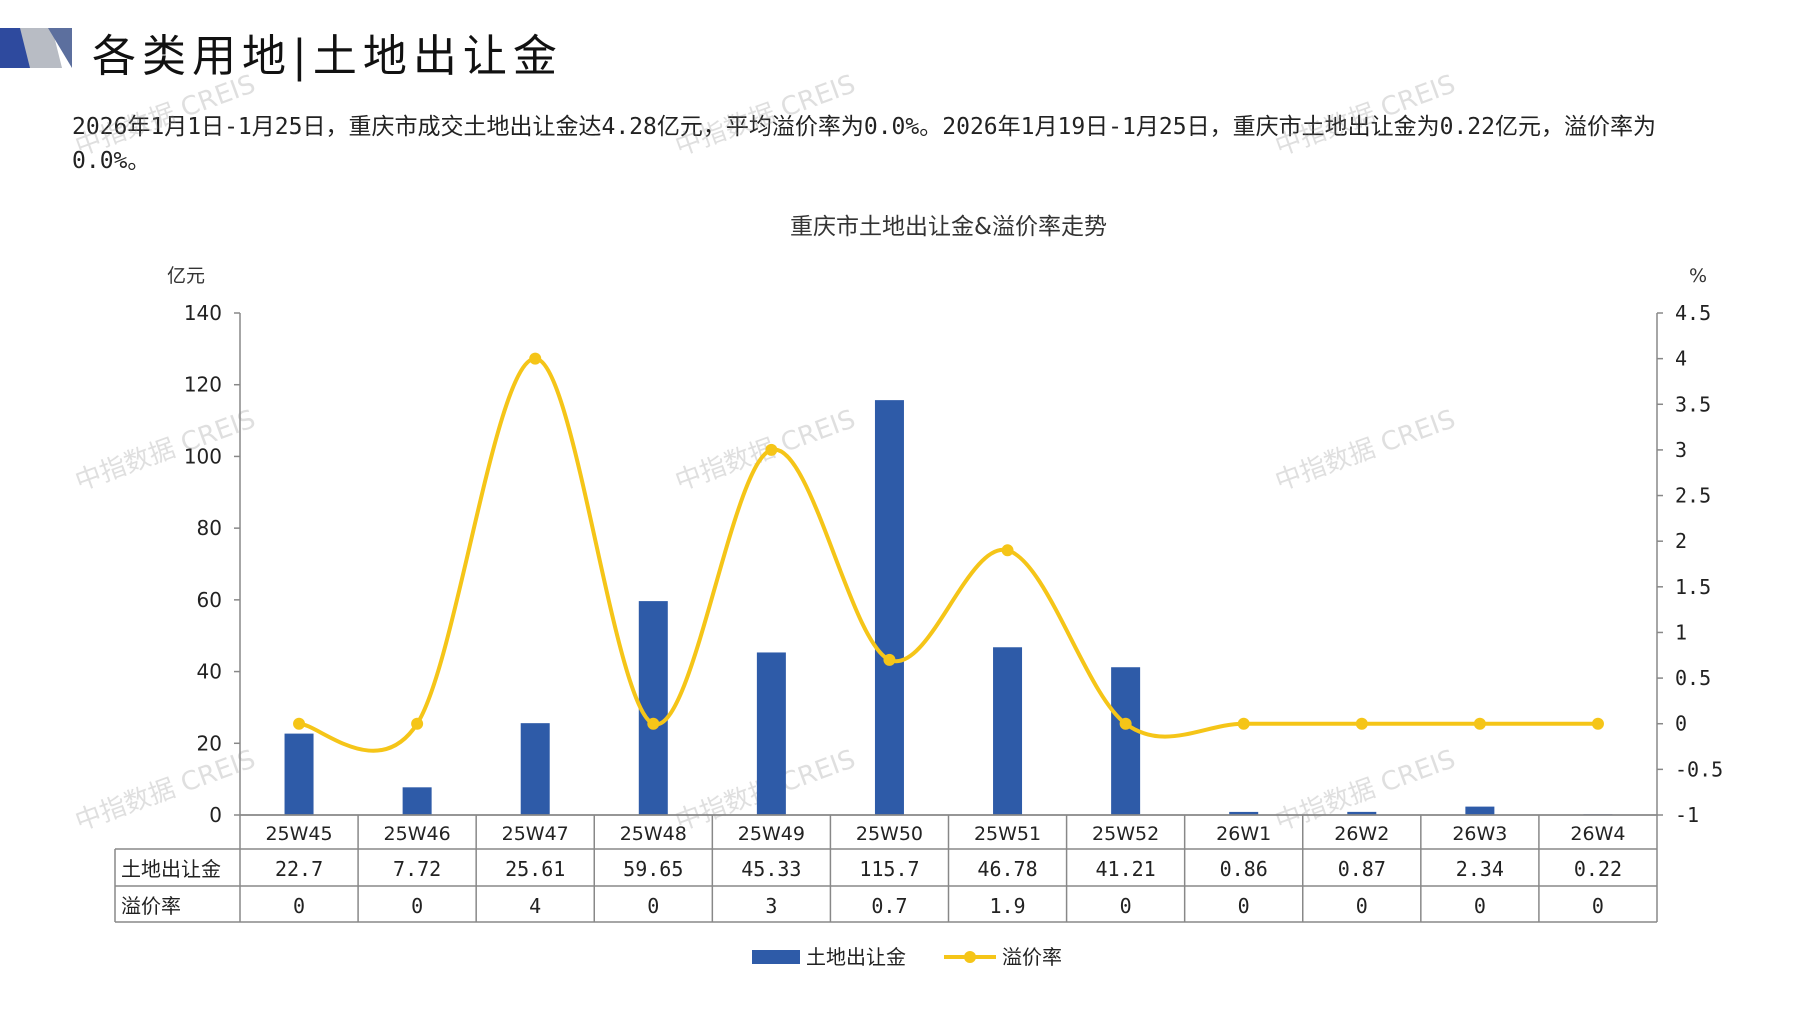  I want to click on x-tick-label: 25W49, so click(771, 834).